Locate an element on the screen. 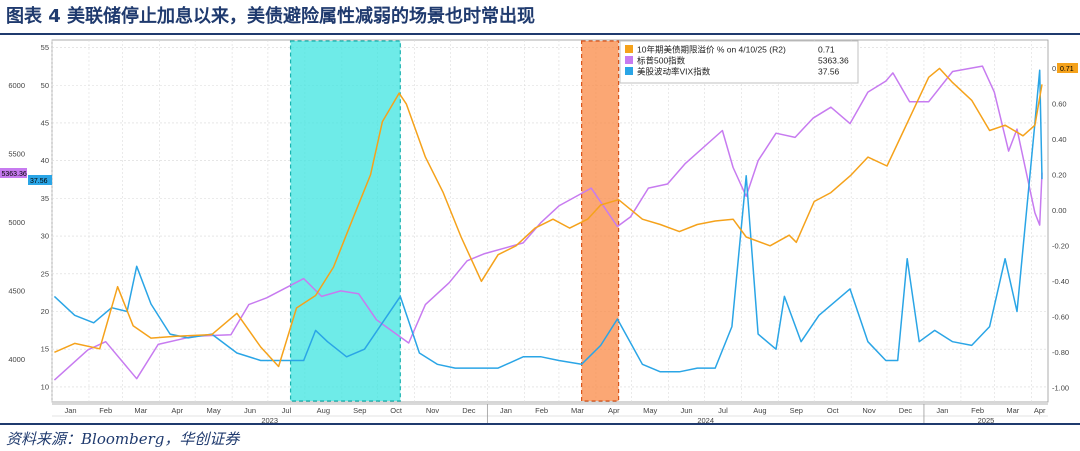  tick-label-sp500: 5000 is located at coordinates (16, 222).